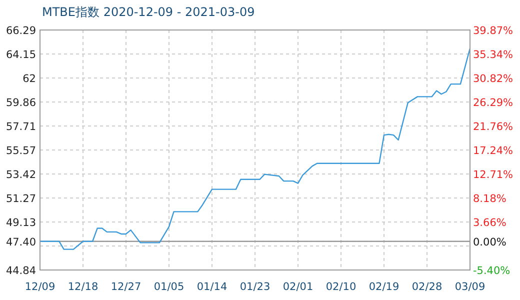 This screenshot has width=520, height=300. What do you see at coordinates (21, 242) in the screenshot?
I see `y-tick-label: 47.40` at bounding box center [21, 242].